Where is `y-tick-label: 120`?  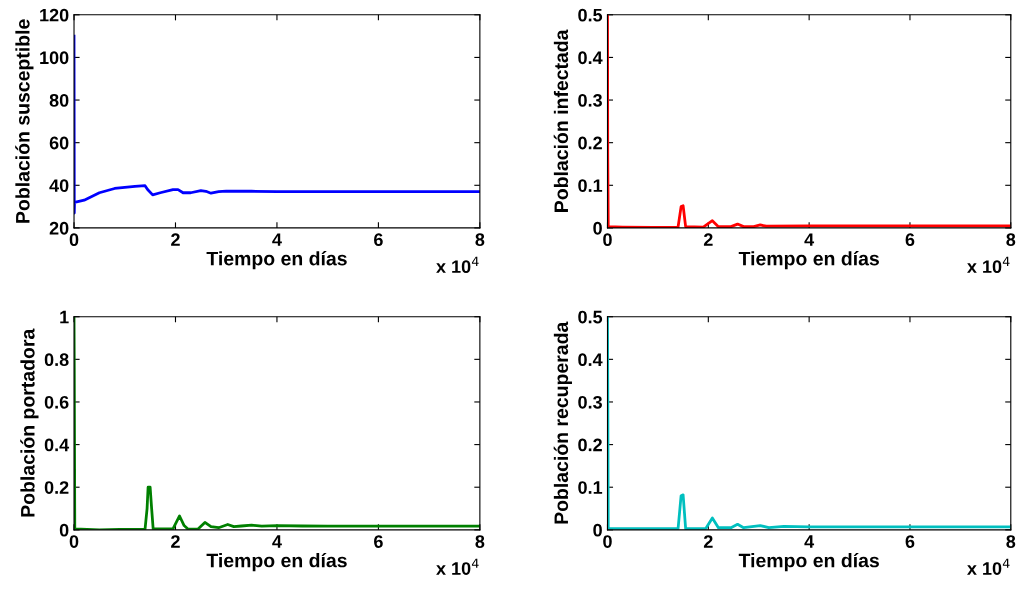 y-tick-label: 120 is located at coordinates (54, 15).